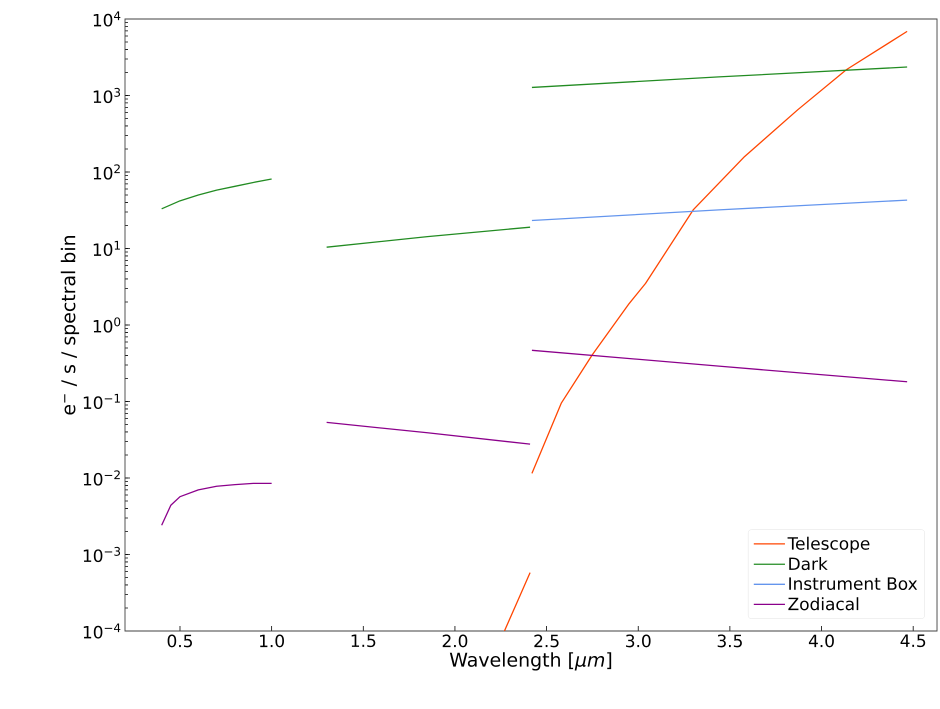 The height and width of the screenshot is (709, 940). Describe the element at coordinates (821, 641) in the screenshot. I see `x-tick-label: 4.0` at that location.